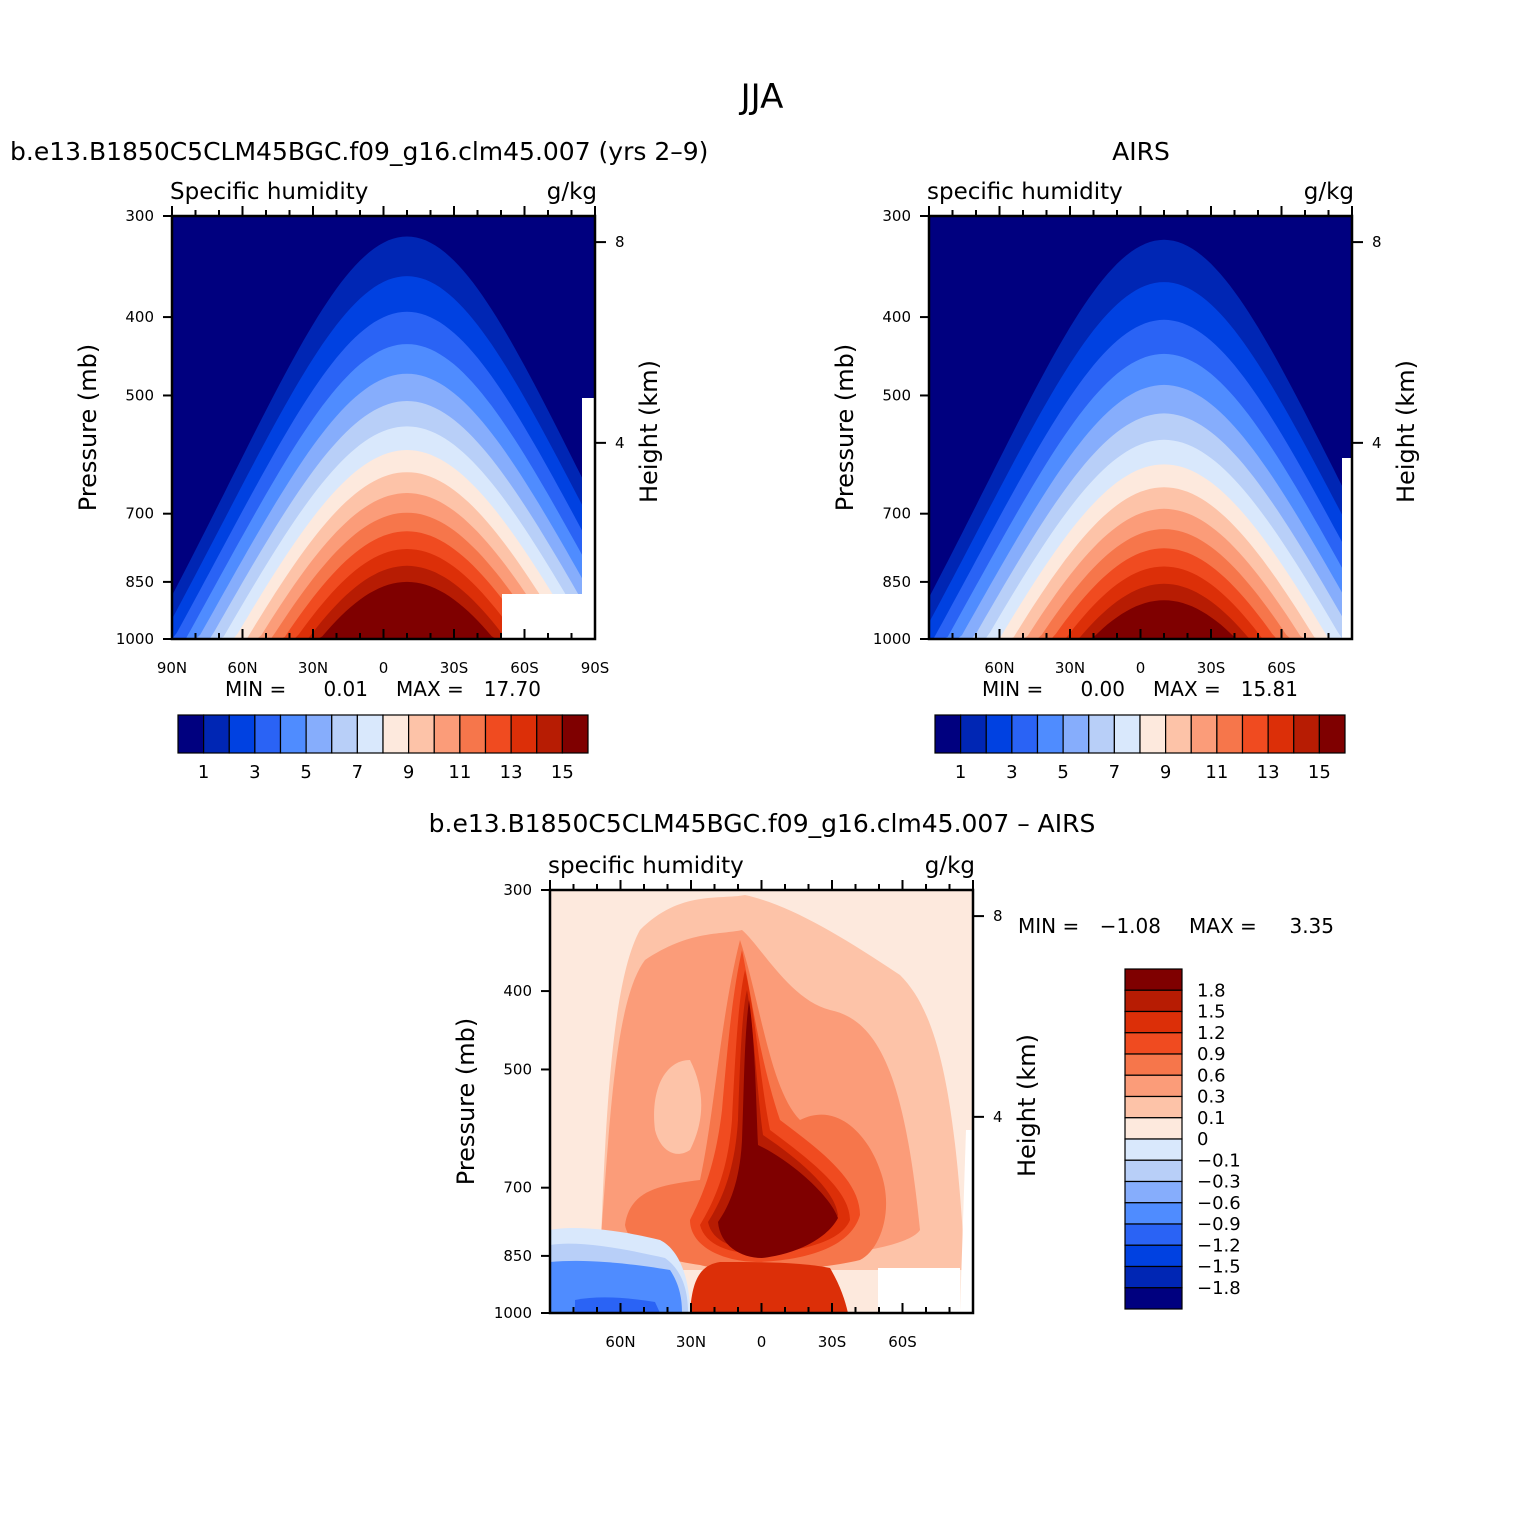 The width and height of the screenshot is (1524, 1524). I want to click on colorbar-label: 1.2, so click(1211, 1033).